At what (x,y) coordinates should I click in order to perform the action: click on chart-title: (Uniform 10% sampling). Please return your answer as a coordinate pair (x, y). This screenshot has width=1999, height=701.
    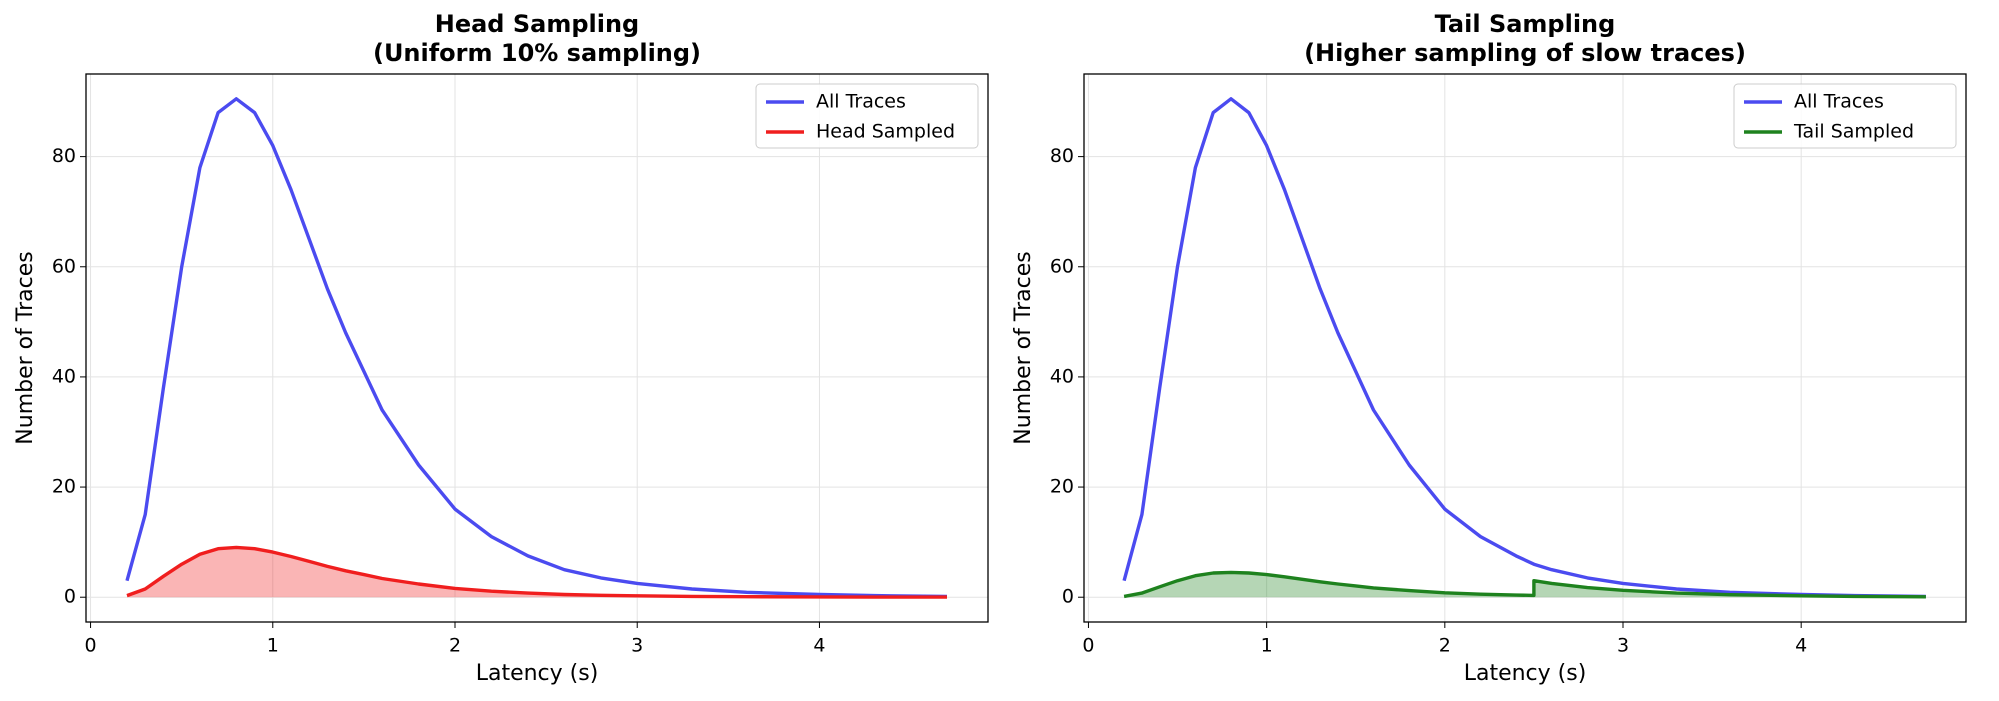
    Looking at the image, I should click on (537, 53).